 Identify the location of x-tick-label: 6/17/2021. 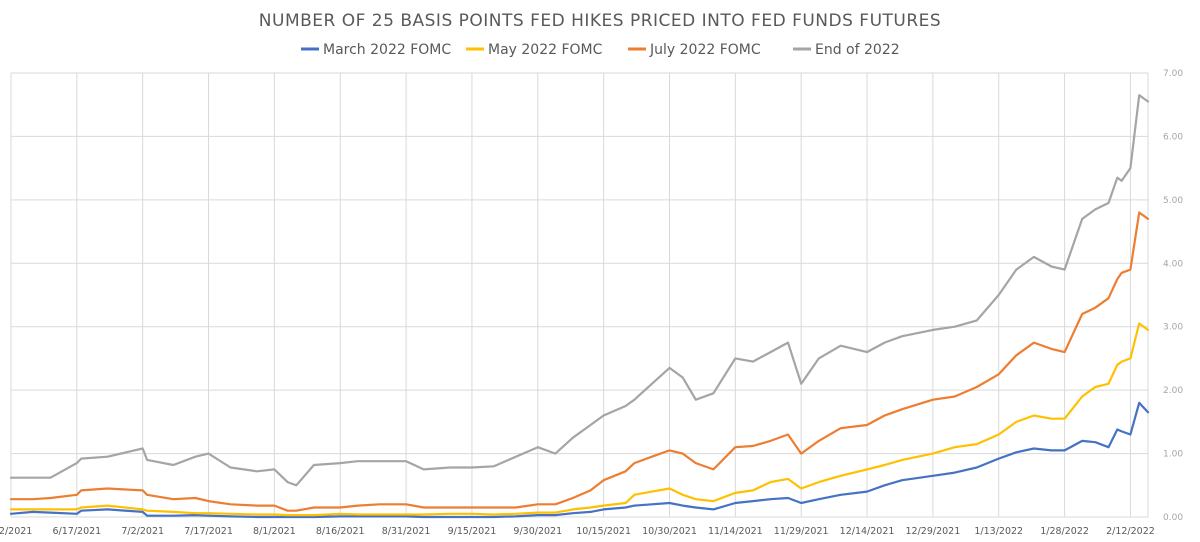
(76, 531).